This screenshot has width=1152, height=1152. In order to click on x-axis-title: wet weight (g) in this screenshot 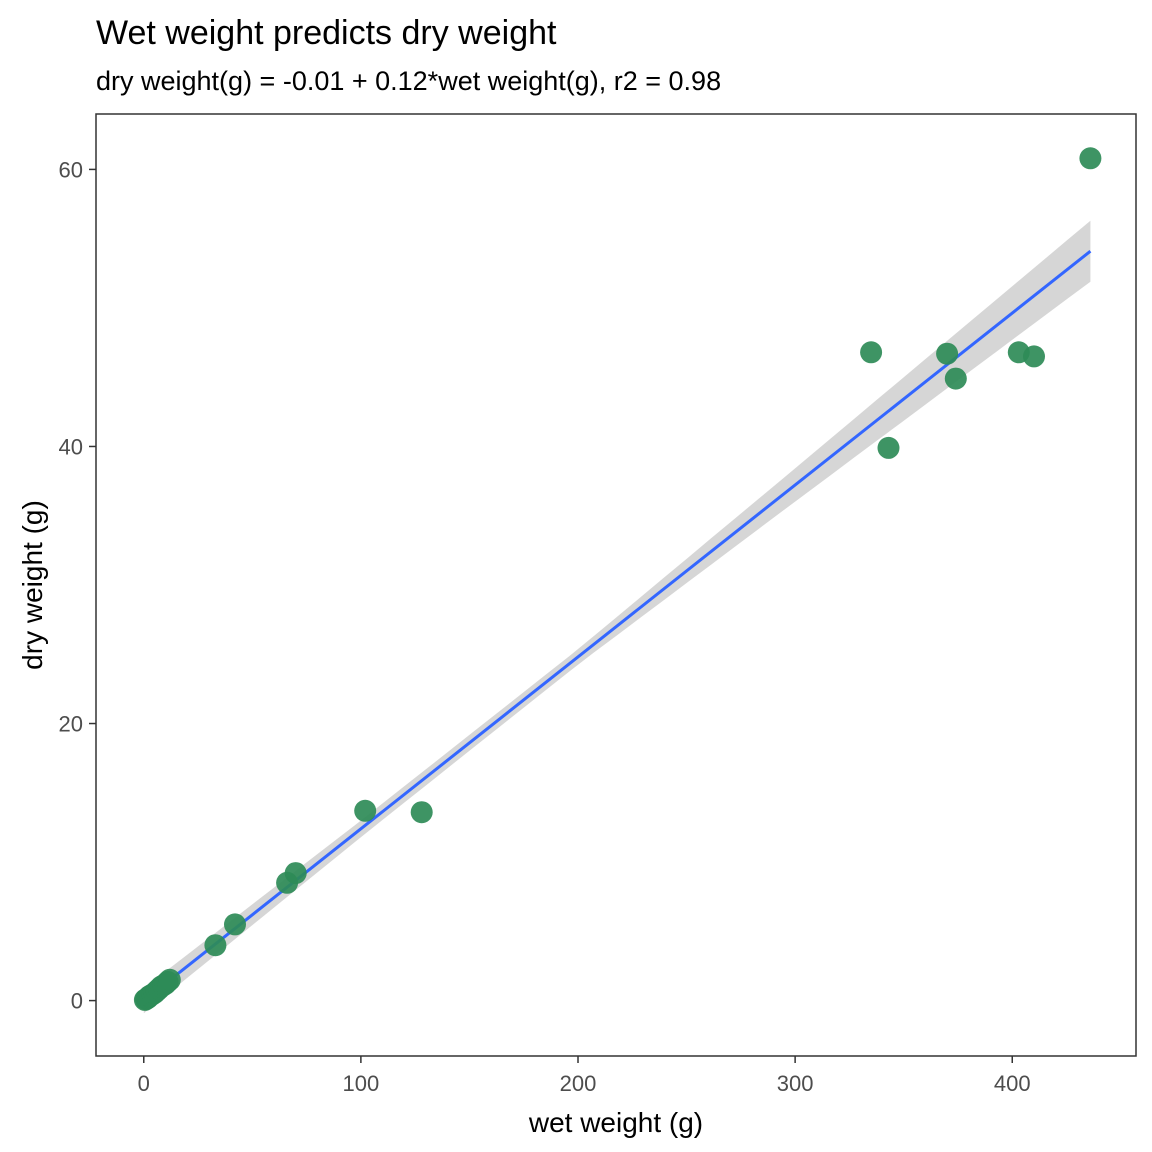, I will do `click(615, 1122)`.